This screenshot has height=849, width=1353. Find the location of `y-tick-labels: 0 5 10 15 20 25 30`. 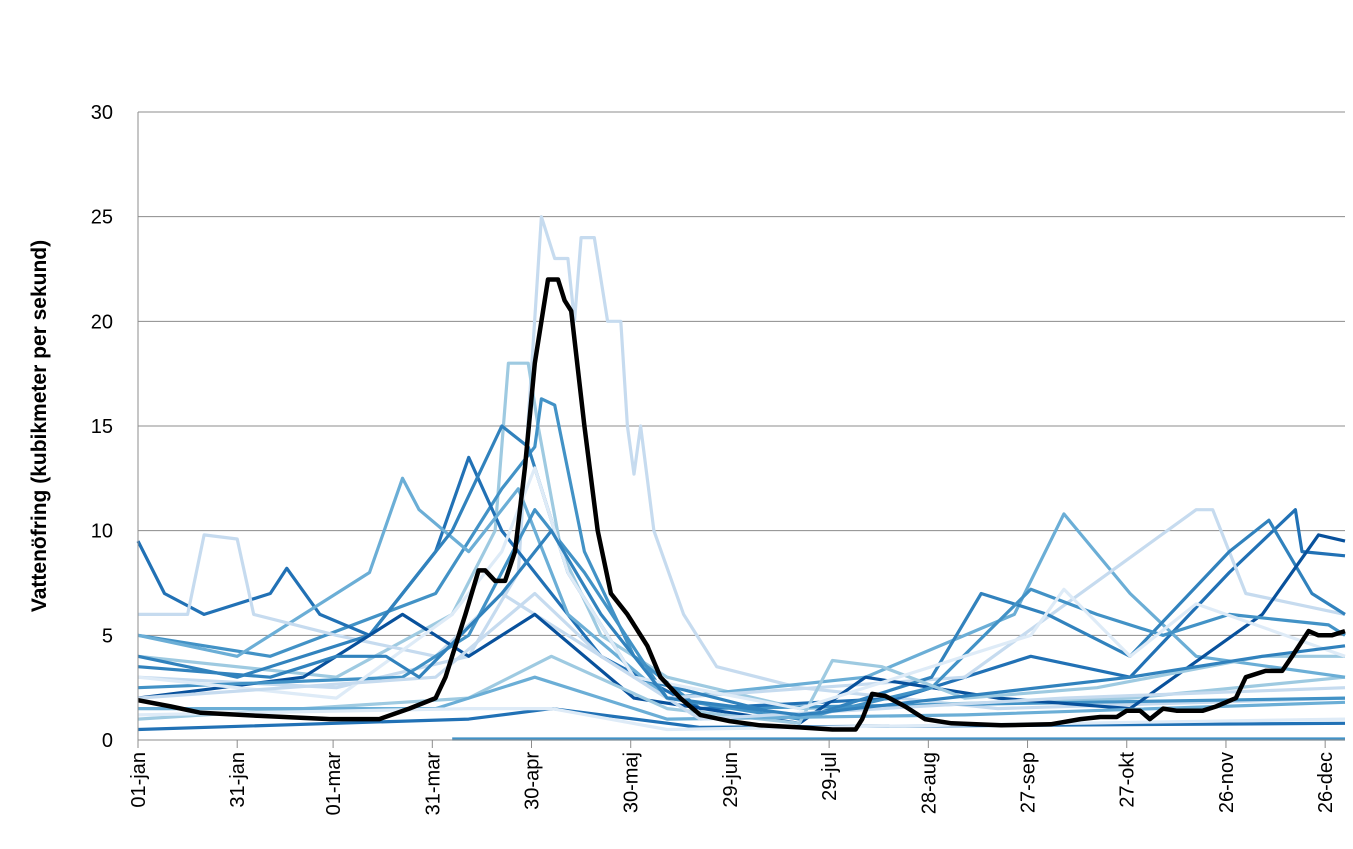

y-tick-labels: 0 5 10 15 20 25 30 is located at coordinates (102, 427).